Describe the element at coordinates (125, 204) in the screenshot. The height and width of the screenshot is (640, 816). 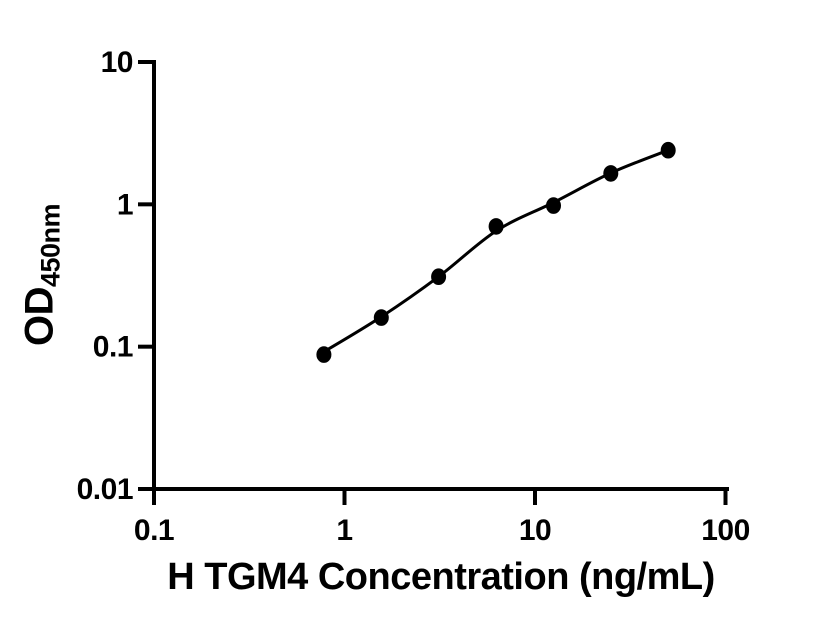
I see `y-tick-label: 1` at that location.